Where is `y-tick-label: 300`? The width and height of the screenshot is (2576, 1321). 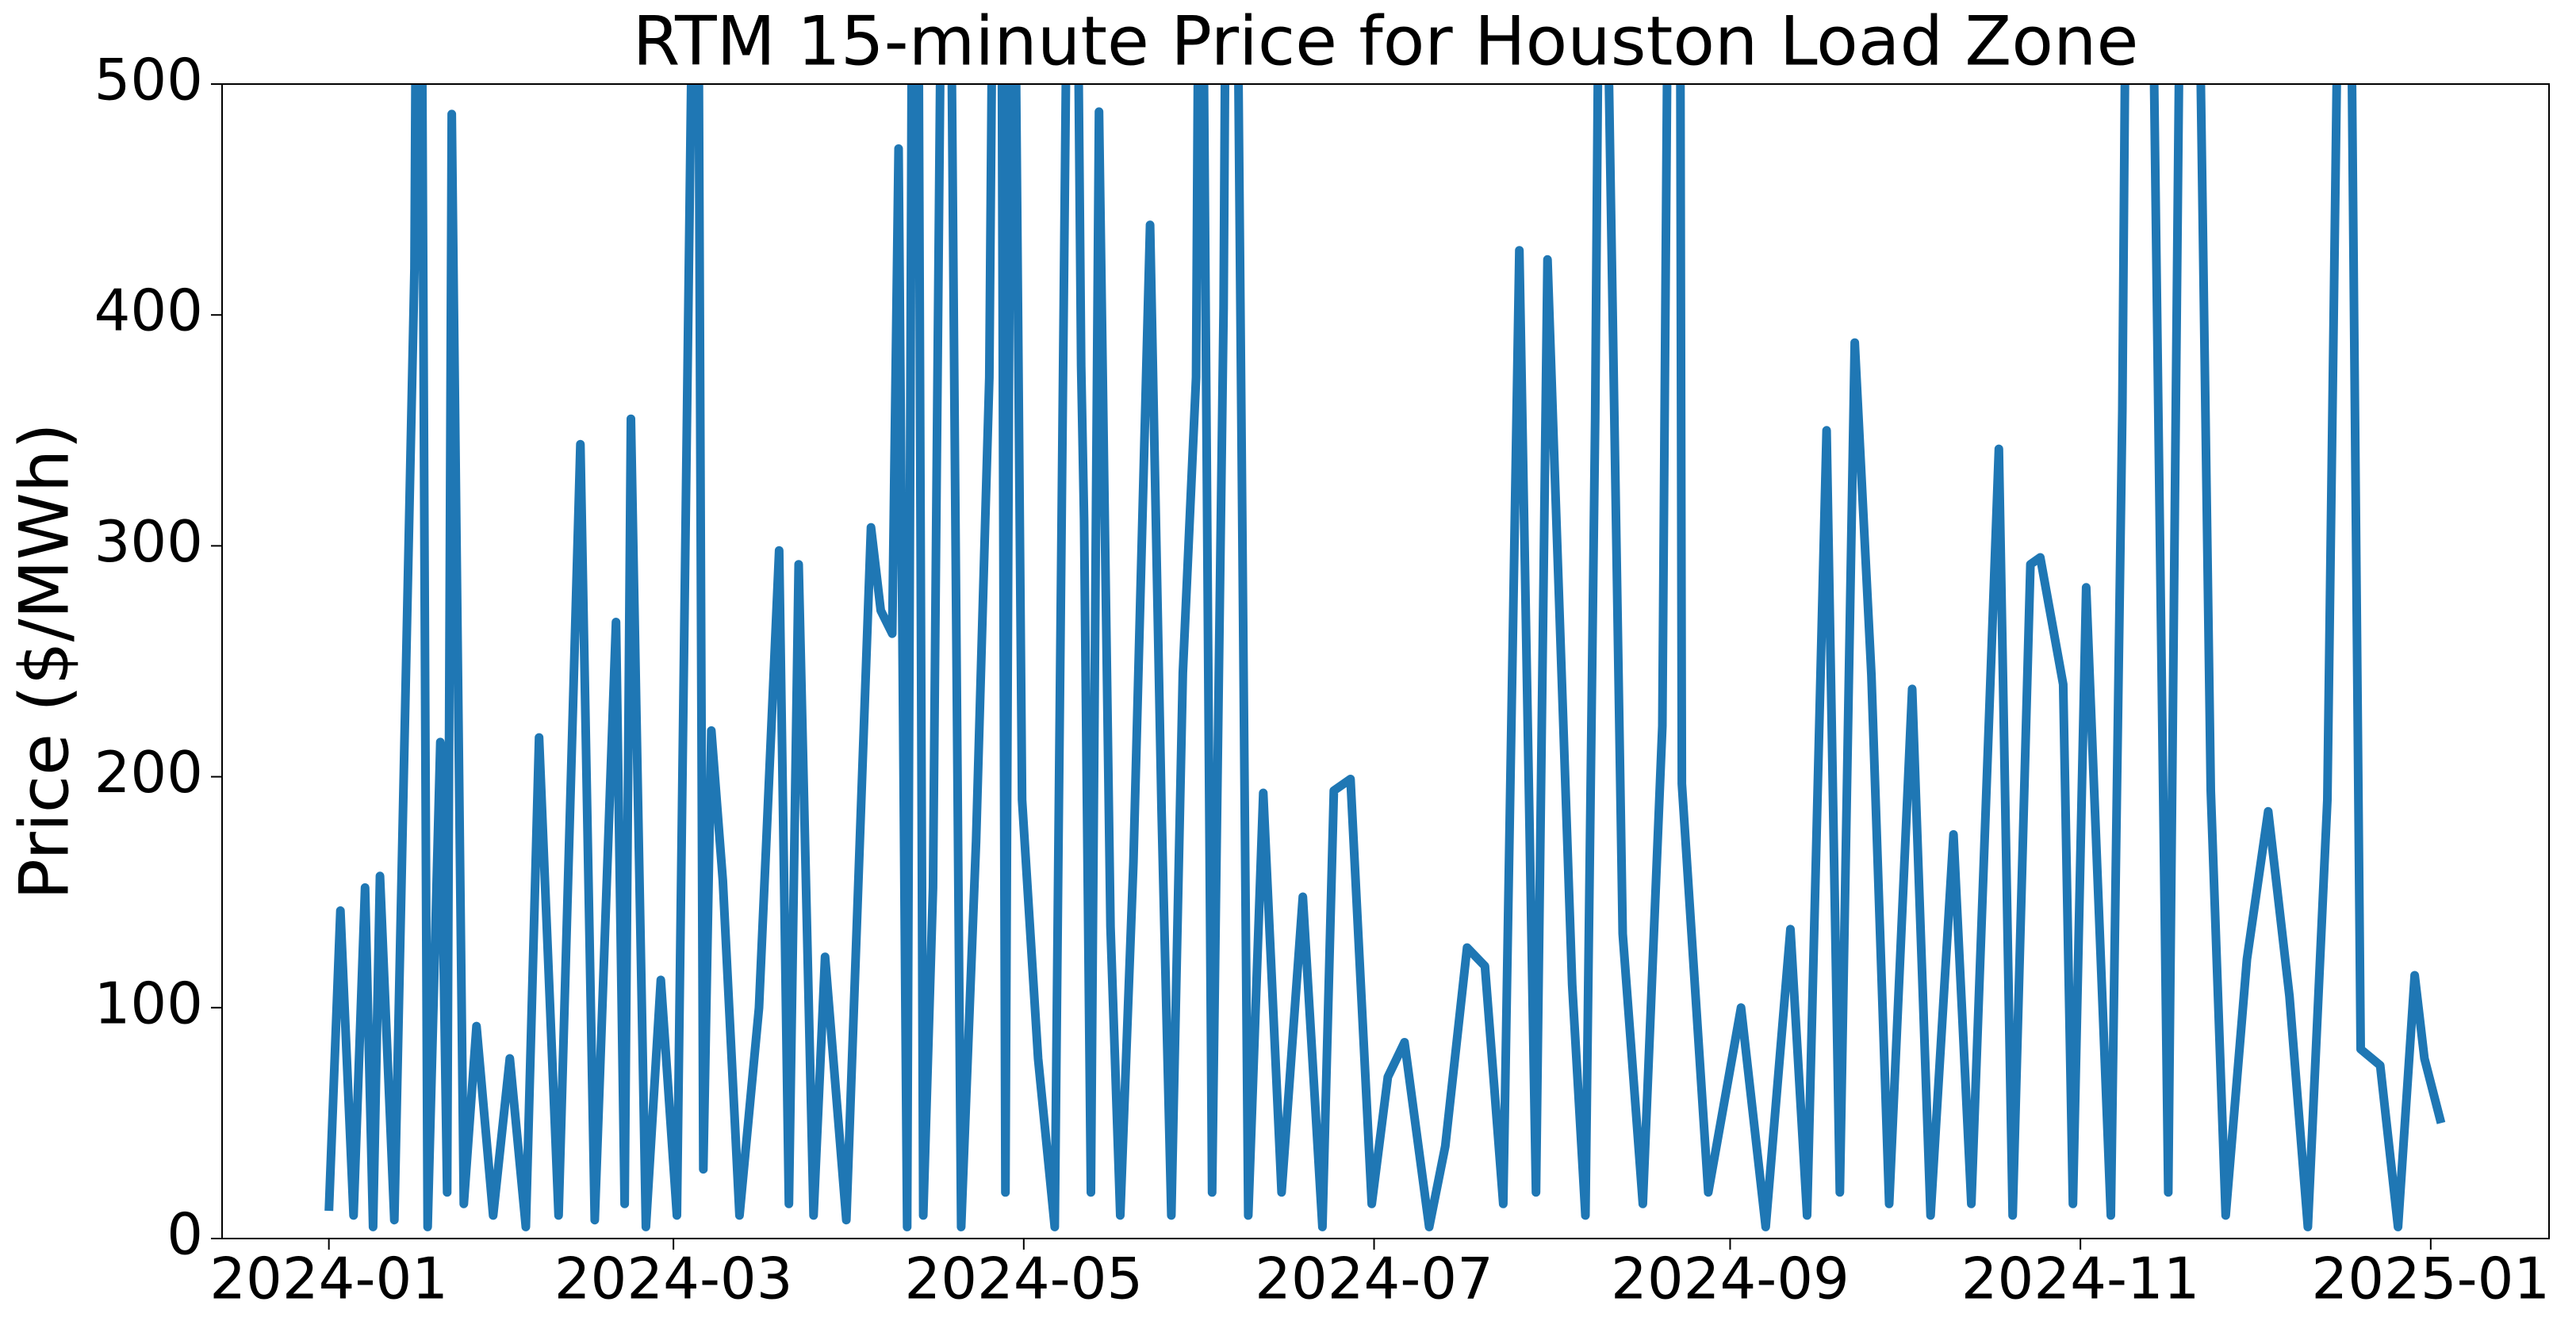 y-tick-label: 300 is located at coordinates (149, 541).